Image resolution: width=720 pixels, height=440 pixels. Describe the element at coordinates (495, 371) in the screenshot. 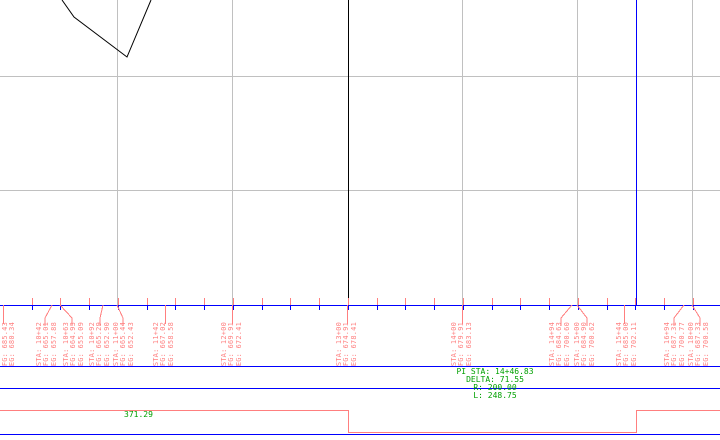

I see `pi-station: PI STA: 14+46.83` at that location.